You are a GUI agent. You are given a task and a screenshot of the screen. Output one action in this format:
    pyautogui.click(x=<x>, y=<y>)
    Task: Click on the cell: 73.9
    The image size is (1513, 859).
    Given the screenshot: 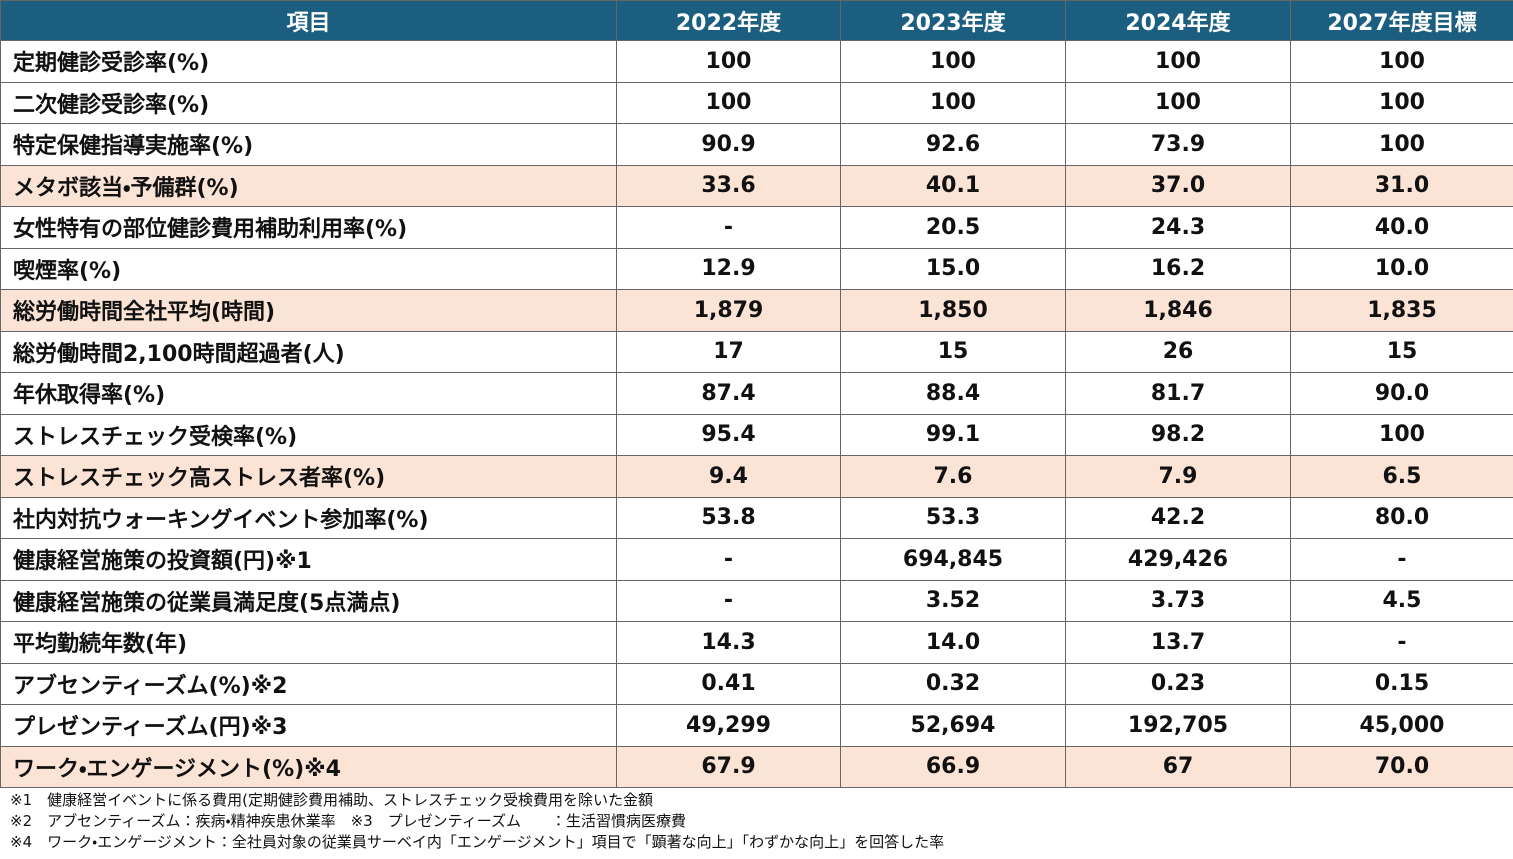 What is the action you would take?
    pyautogui.click(x=1178, y=144)
    